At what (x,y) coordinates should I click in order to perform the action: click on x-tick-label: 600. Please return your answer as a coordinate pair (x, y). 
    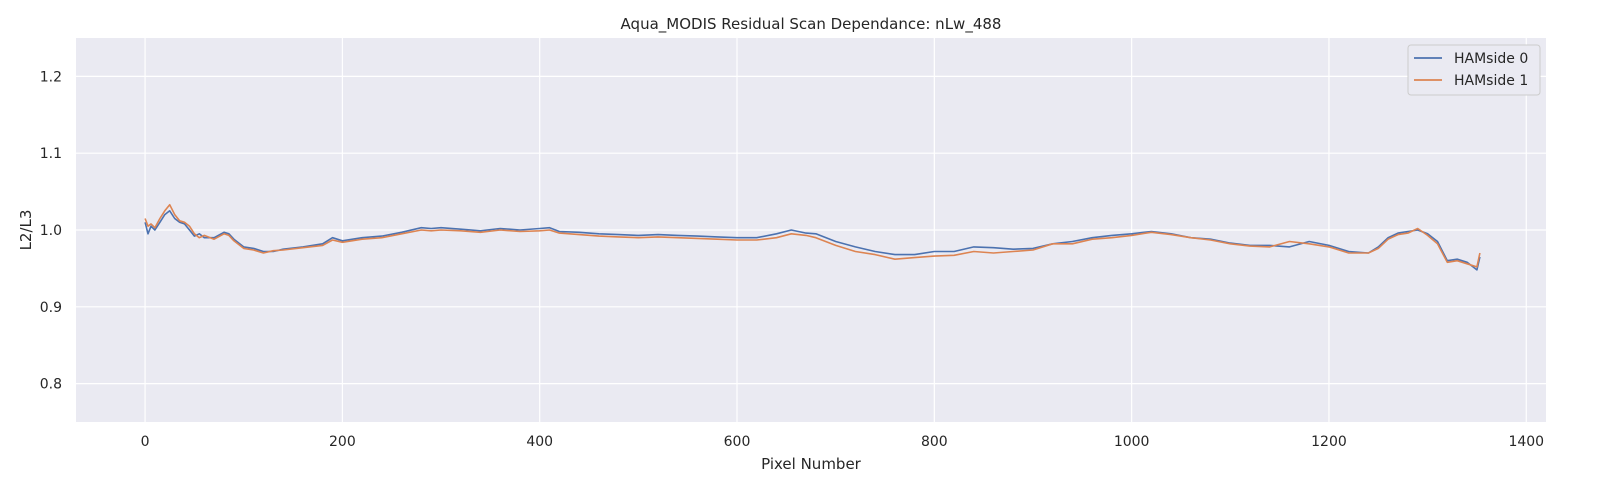
    Looking at the image, I should click on (737, 442).